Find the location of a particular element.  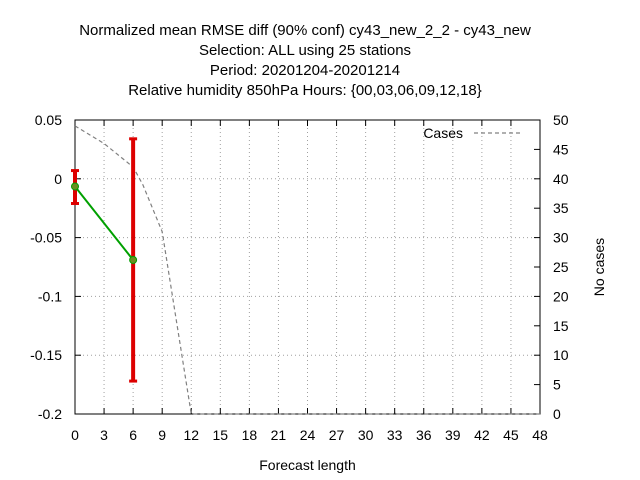

y-tick-label: -0.1 is located at coordinates (50, 296).